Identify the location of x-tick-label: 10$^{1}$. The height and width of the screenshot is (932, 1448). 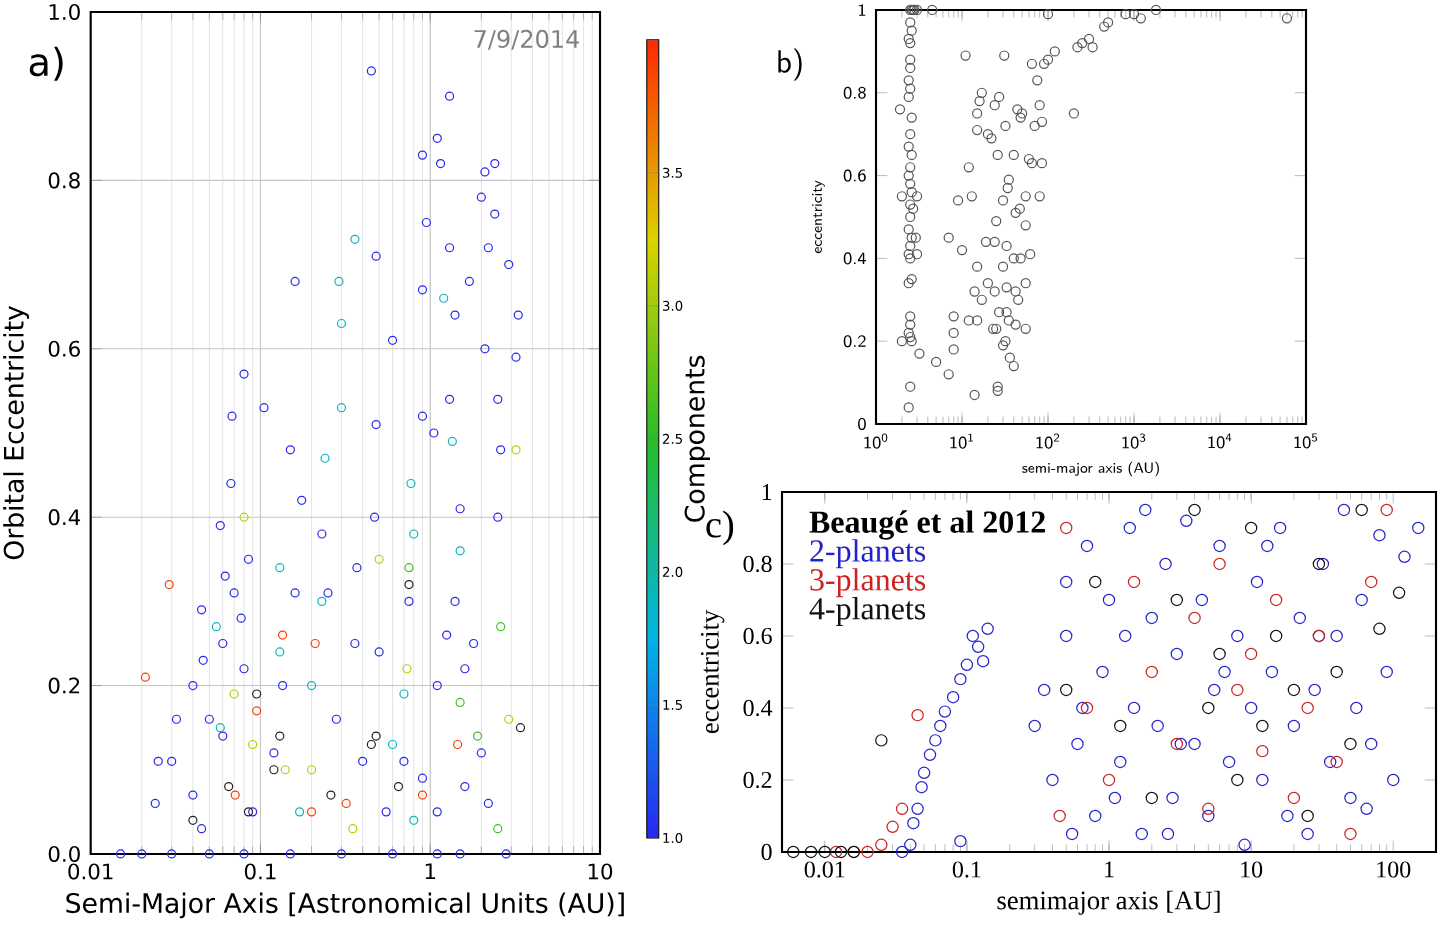
(961, 441).